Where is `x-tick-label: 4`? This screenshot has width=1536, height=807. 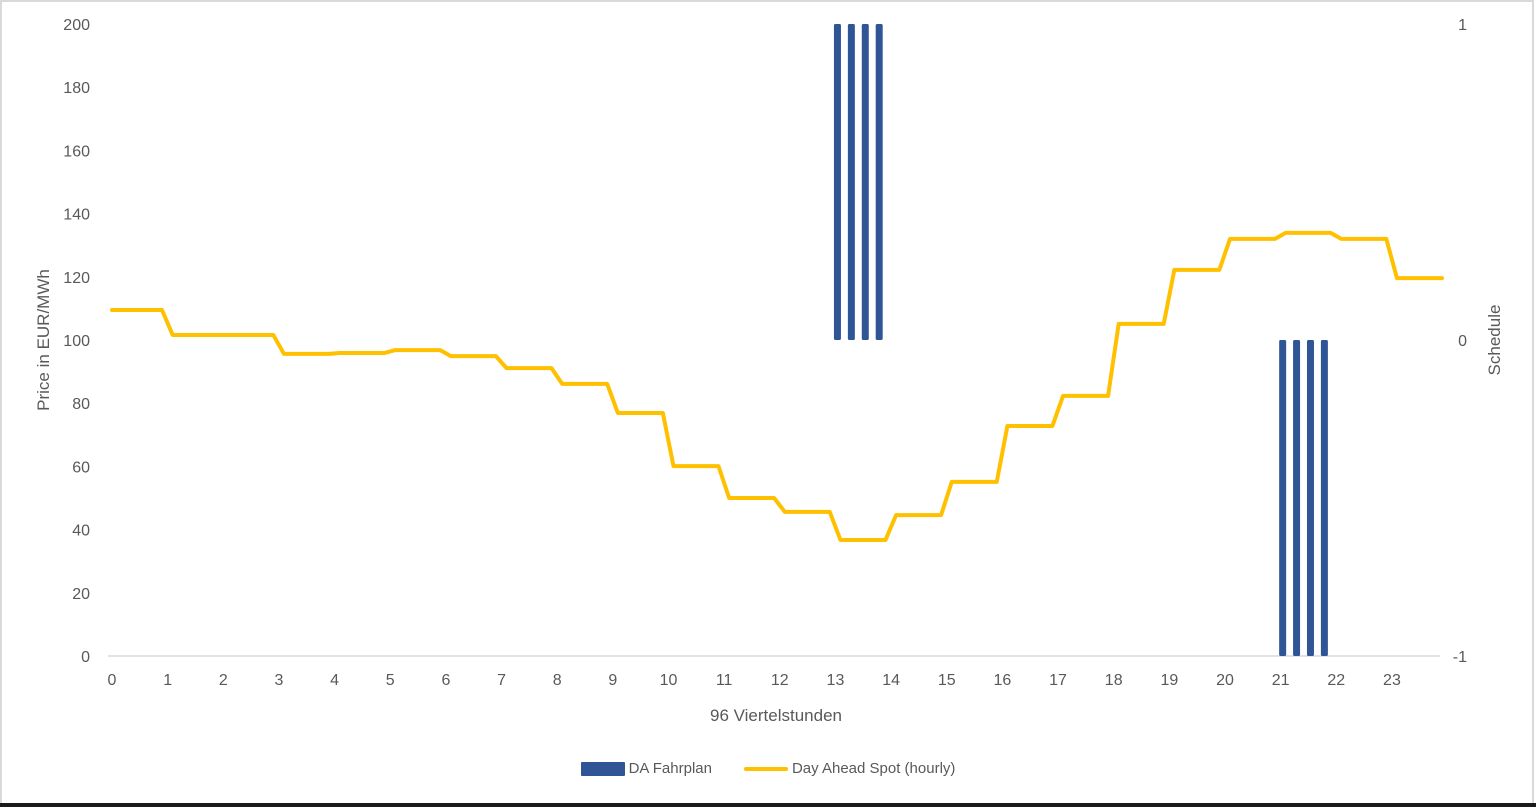 x-tick-label: 4 is located at coordinates (334, 680).